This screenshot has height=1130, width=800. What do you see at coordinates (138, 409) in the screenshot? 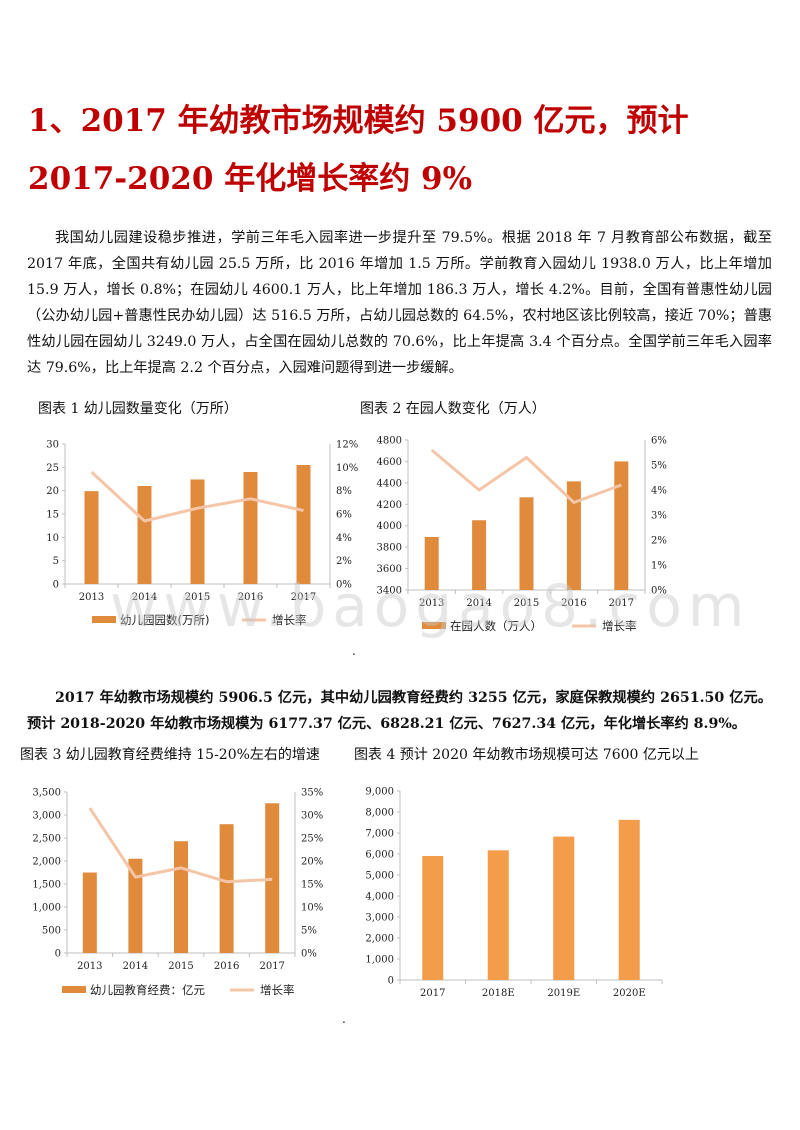
I see `caption-chart-1: 图表 1 幼儿园数量变化（万所）` at bounding box center [138, 409].